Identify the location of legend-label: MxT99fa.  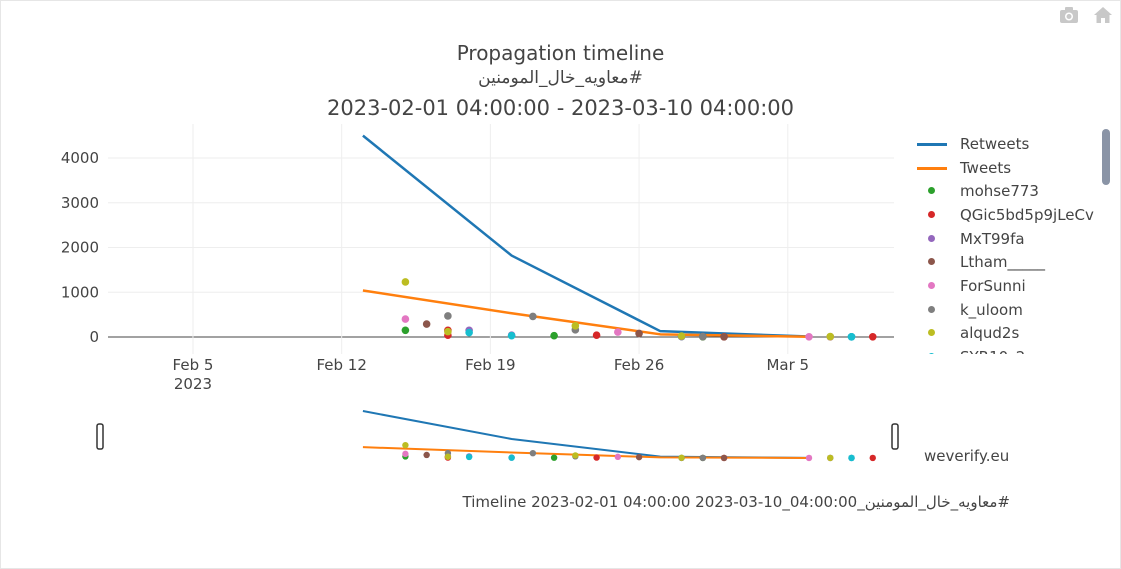
(992, 238).